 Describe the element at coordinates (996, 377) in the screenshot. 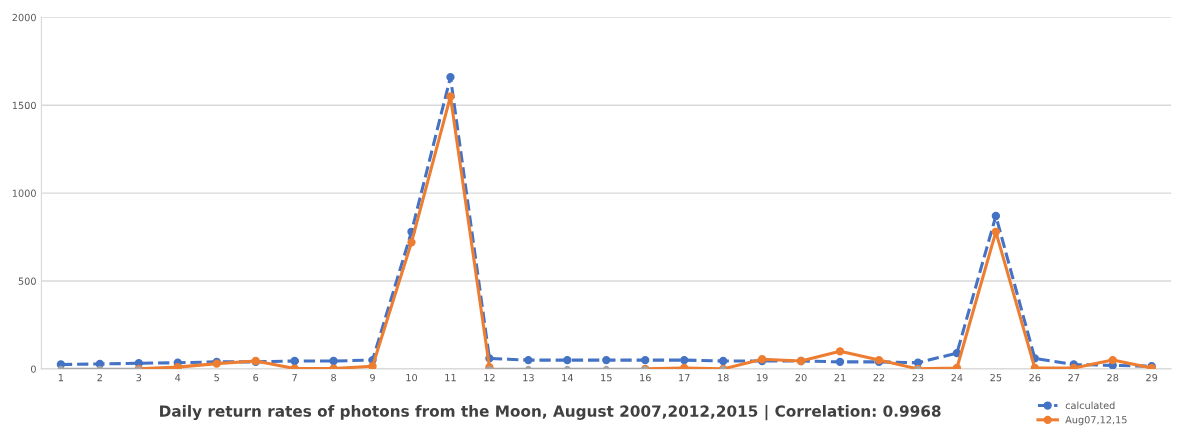

I see `x-tick-label: 25` at that location.